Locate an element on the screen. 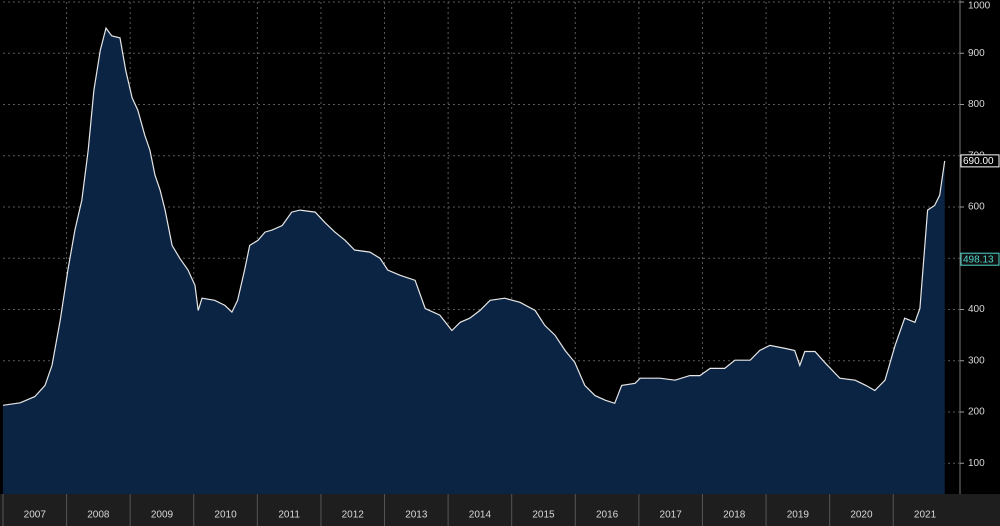 This screenshot has width=1000, height=526. x-tick-label: 2007 is located at coordinates (35, 515).